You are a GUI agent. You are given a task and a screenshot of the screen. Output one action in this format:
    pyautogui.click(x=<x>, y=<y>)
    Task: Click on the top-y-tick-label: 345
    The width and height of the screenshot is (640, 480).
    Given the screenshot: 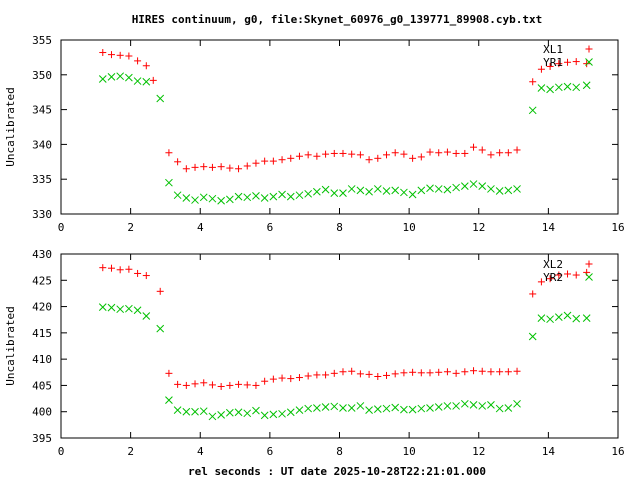 What is the action you would take?
    pyautogui.click(x=42, y=110)
    